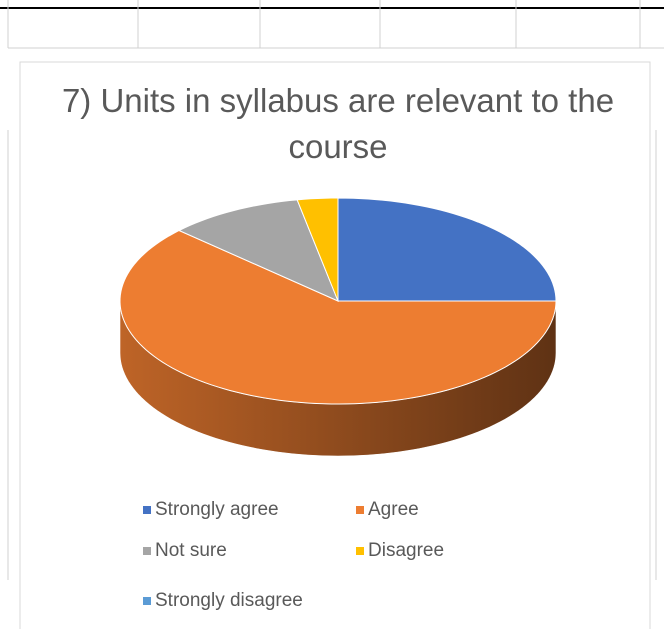 The height and width of the screenshot is (629, 664). What do you see at coordinates (217, 509) in the screenshot?
I see `legend-label: Strongly agree` at bounding box center [217, 509].